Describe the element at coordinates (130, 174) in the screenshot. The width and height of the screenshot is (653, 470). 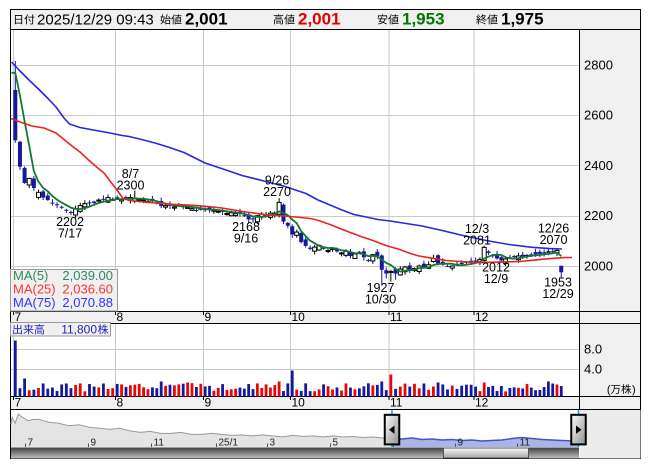
I see `svg-text: 8/7` at that location.